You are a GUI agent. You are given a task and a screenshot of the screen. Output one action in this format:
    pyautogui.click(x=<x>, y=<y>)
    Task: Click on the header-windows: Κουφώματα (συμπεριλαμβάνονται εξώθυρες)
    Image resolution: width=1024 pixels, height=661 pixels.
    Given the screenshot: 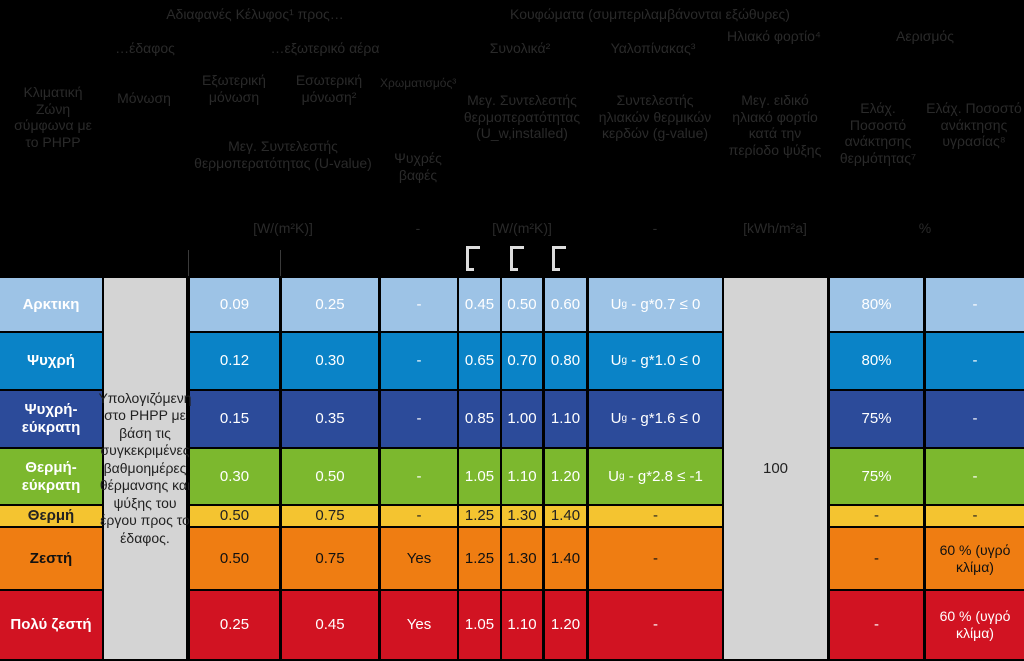 What is the action you would take?
    pyautogui.click(x=650, y=14)
    